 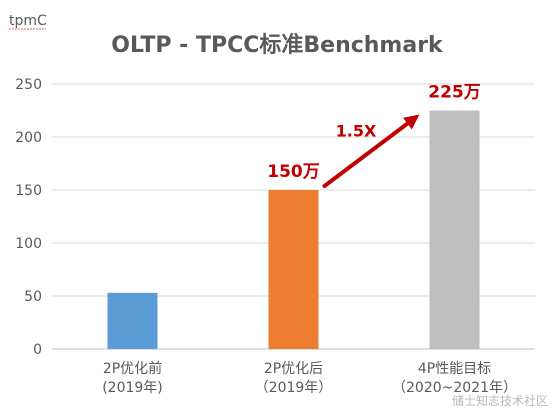 What do you see at coordinates (411, 122) in the screenshot?
I see `growth-arrow-head` at bounding box center [411, 122].